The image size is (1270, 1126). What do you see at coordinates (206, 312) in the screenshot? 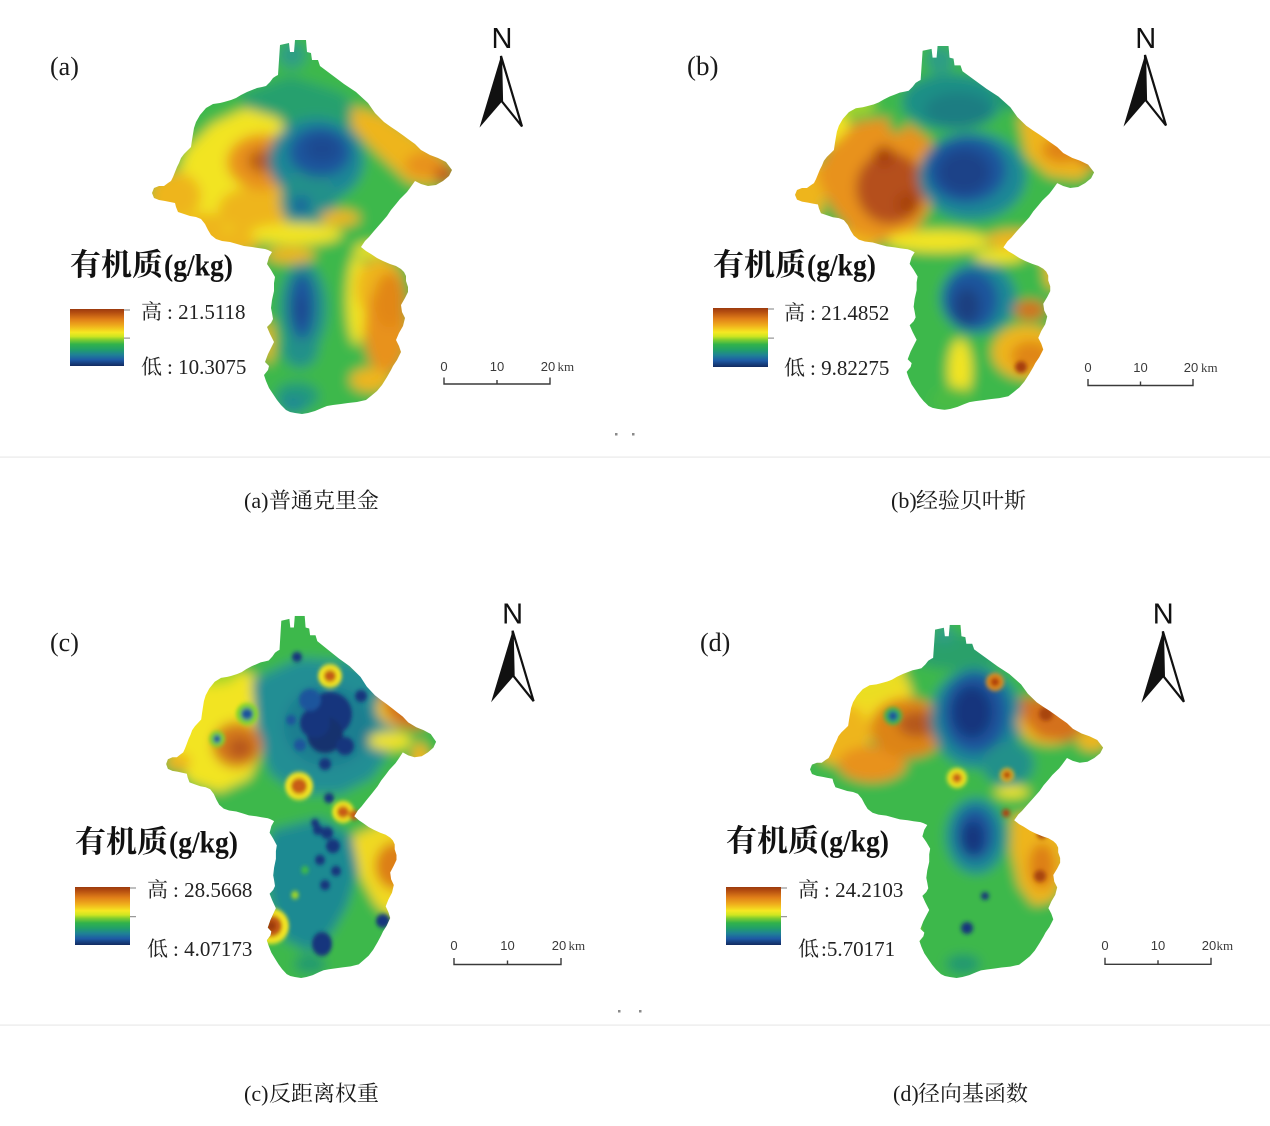
I see `svg-text:: 21.5118: : 21.5118` at bounding box center [206, 312].